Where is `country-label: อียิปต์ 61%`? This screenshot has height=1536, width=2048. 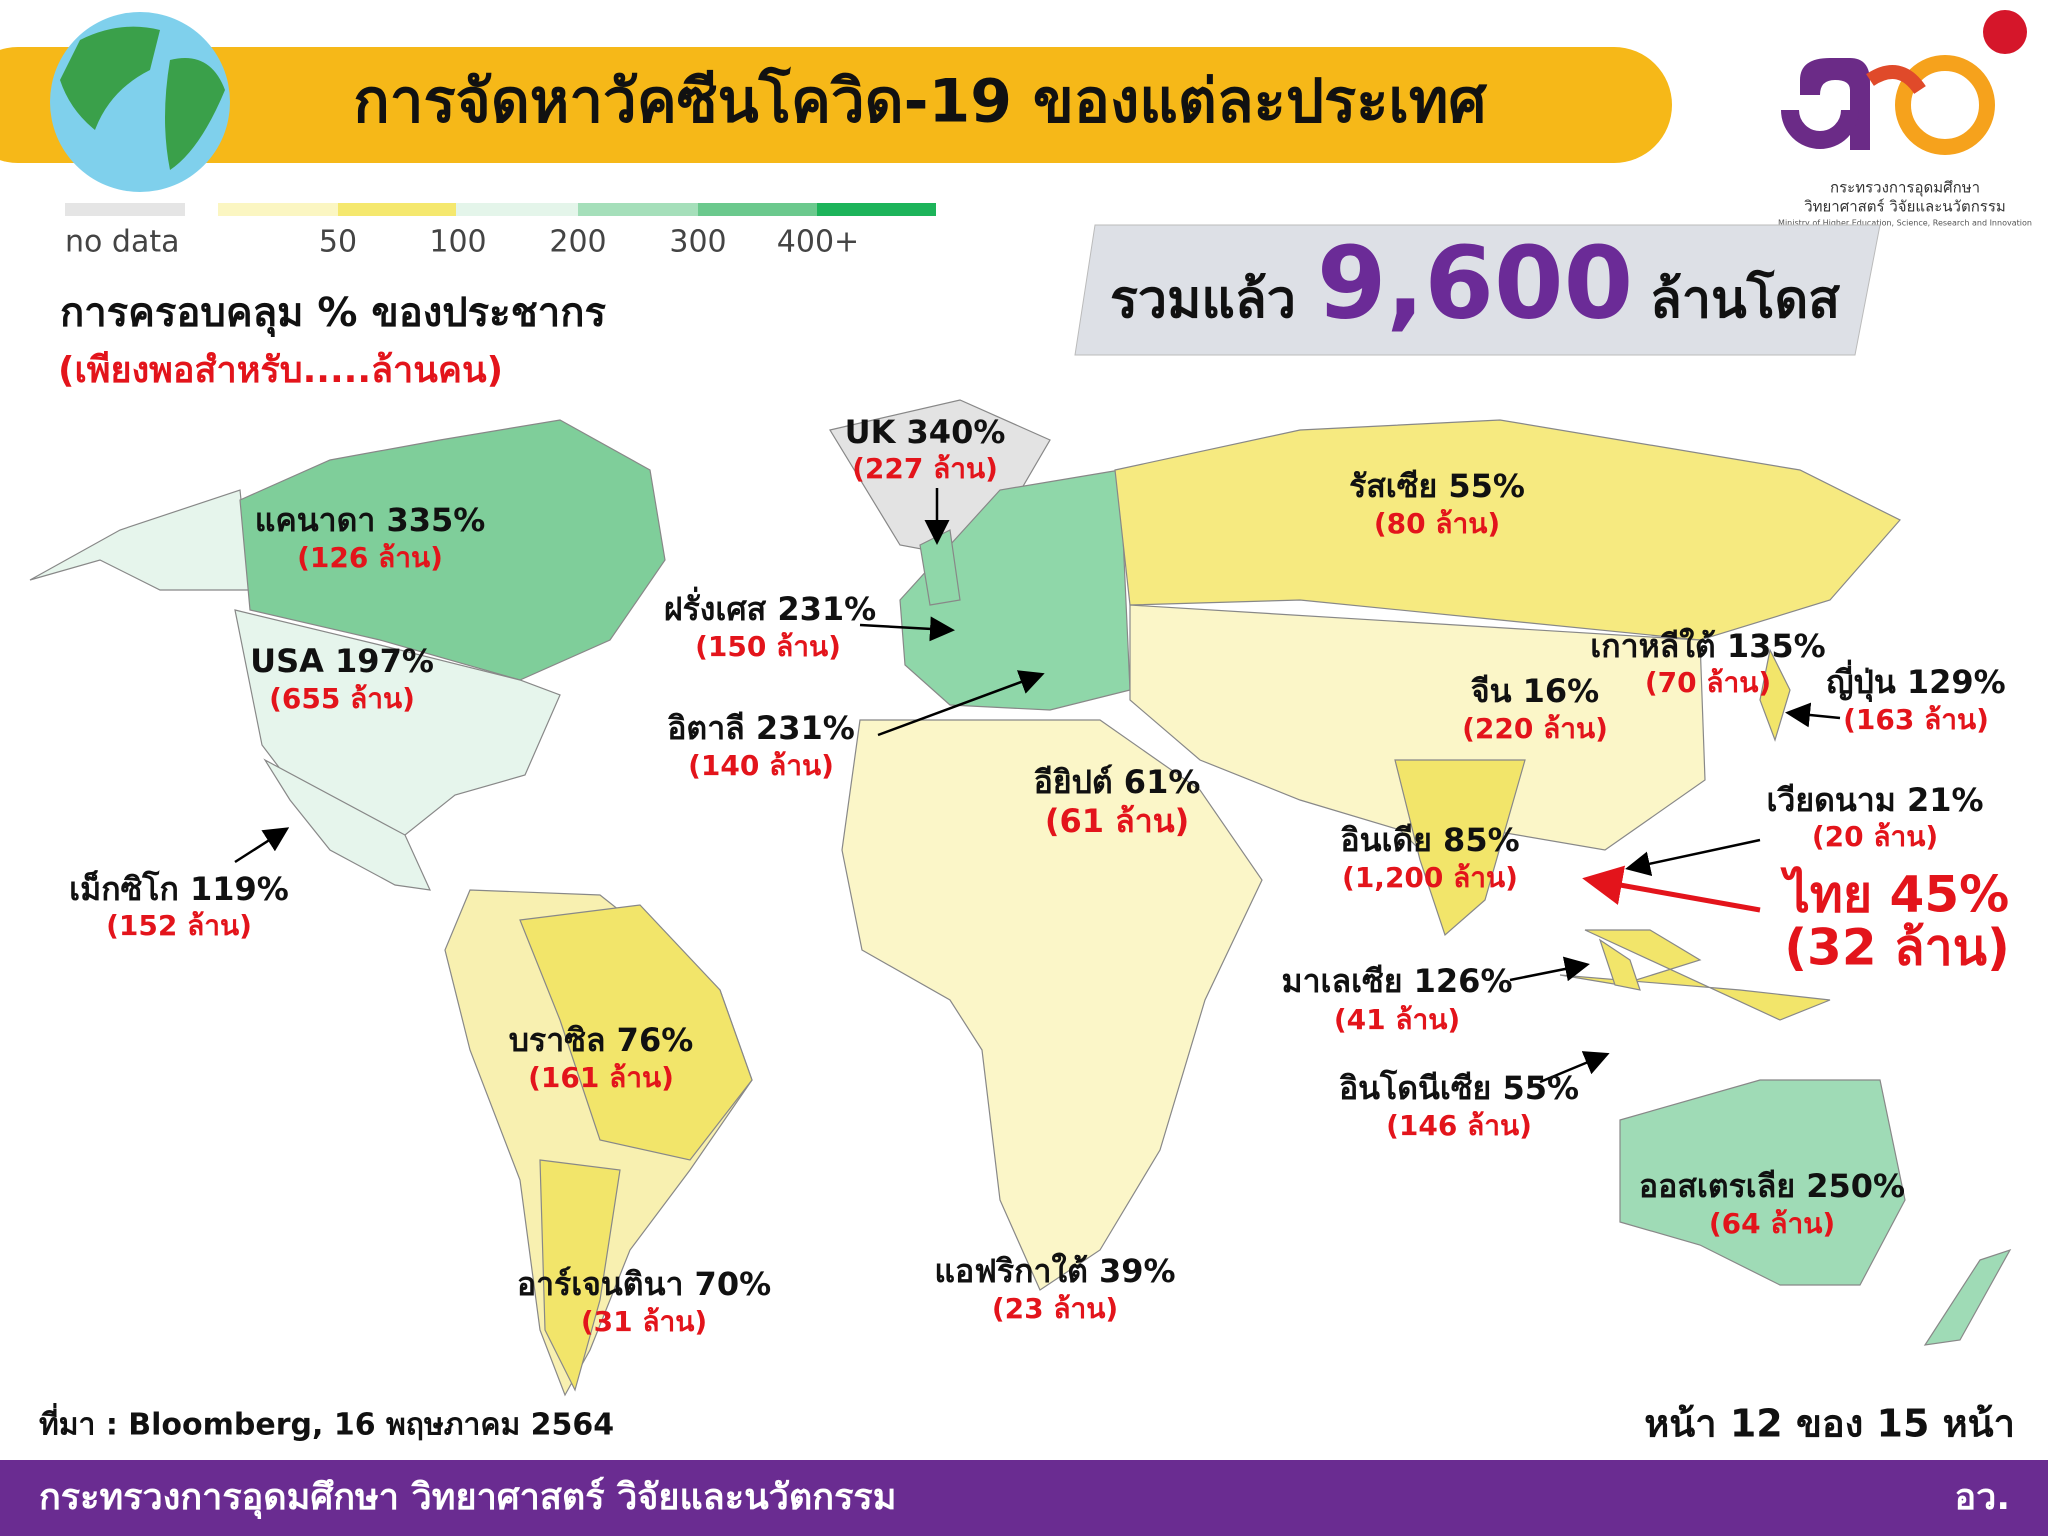
country-label: อียิปต์ 61% is located at coordinates (1117, 782).